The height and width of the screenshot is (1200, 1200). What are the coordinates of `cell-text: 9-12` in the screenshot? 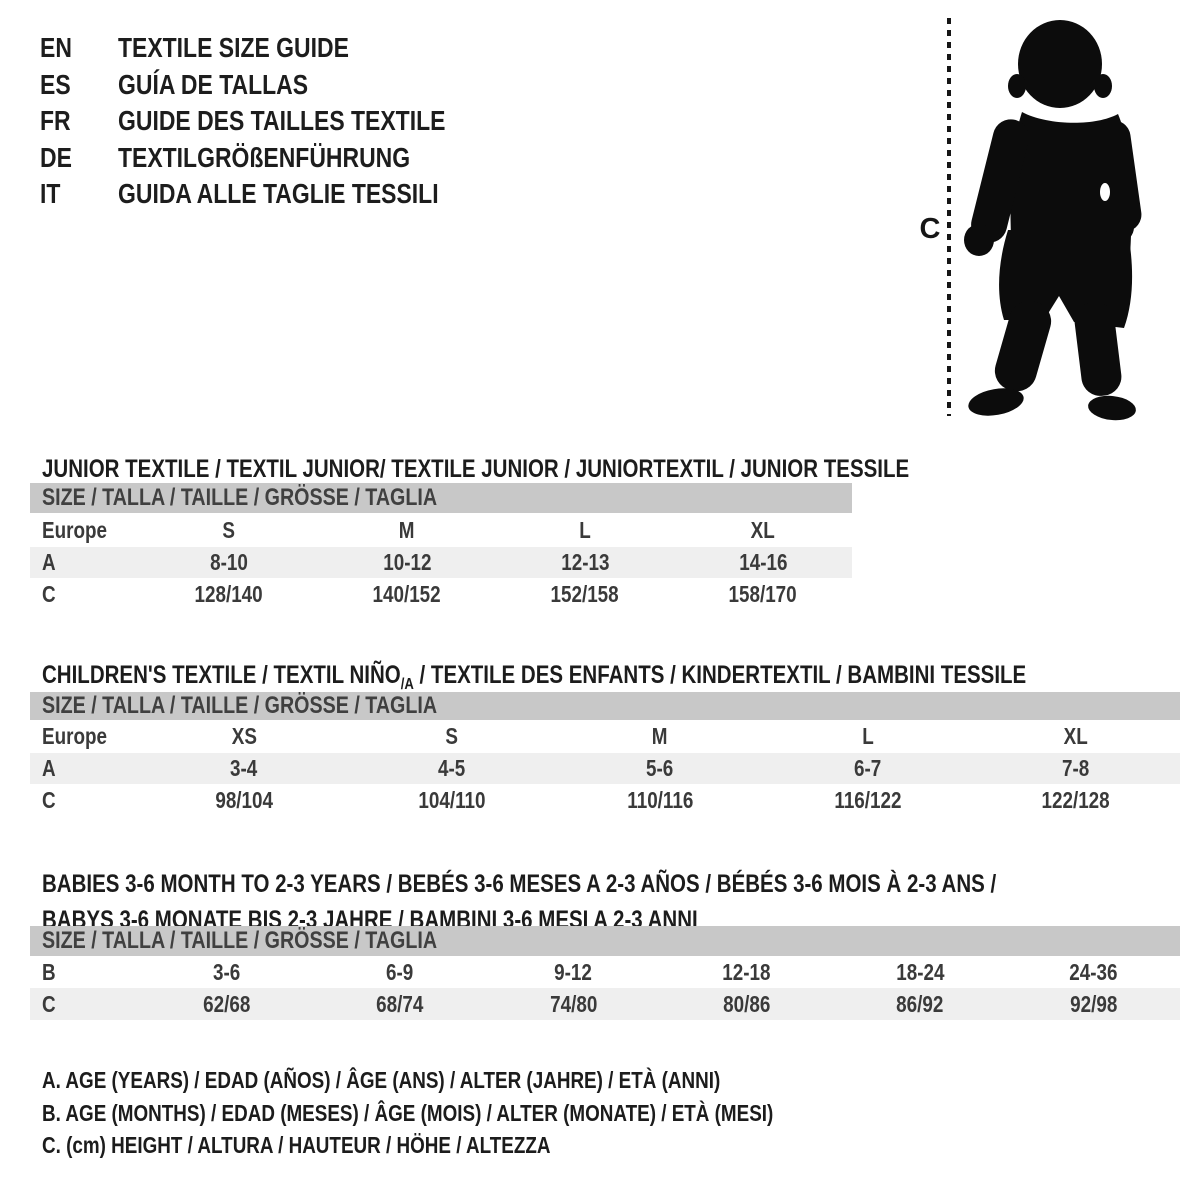 It's located at (573, 971).